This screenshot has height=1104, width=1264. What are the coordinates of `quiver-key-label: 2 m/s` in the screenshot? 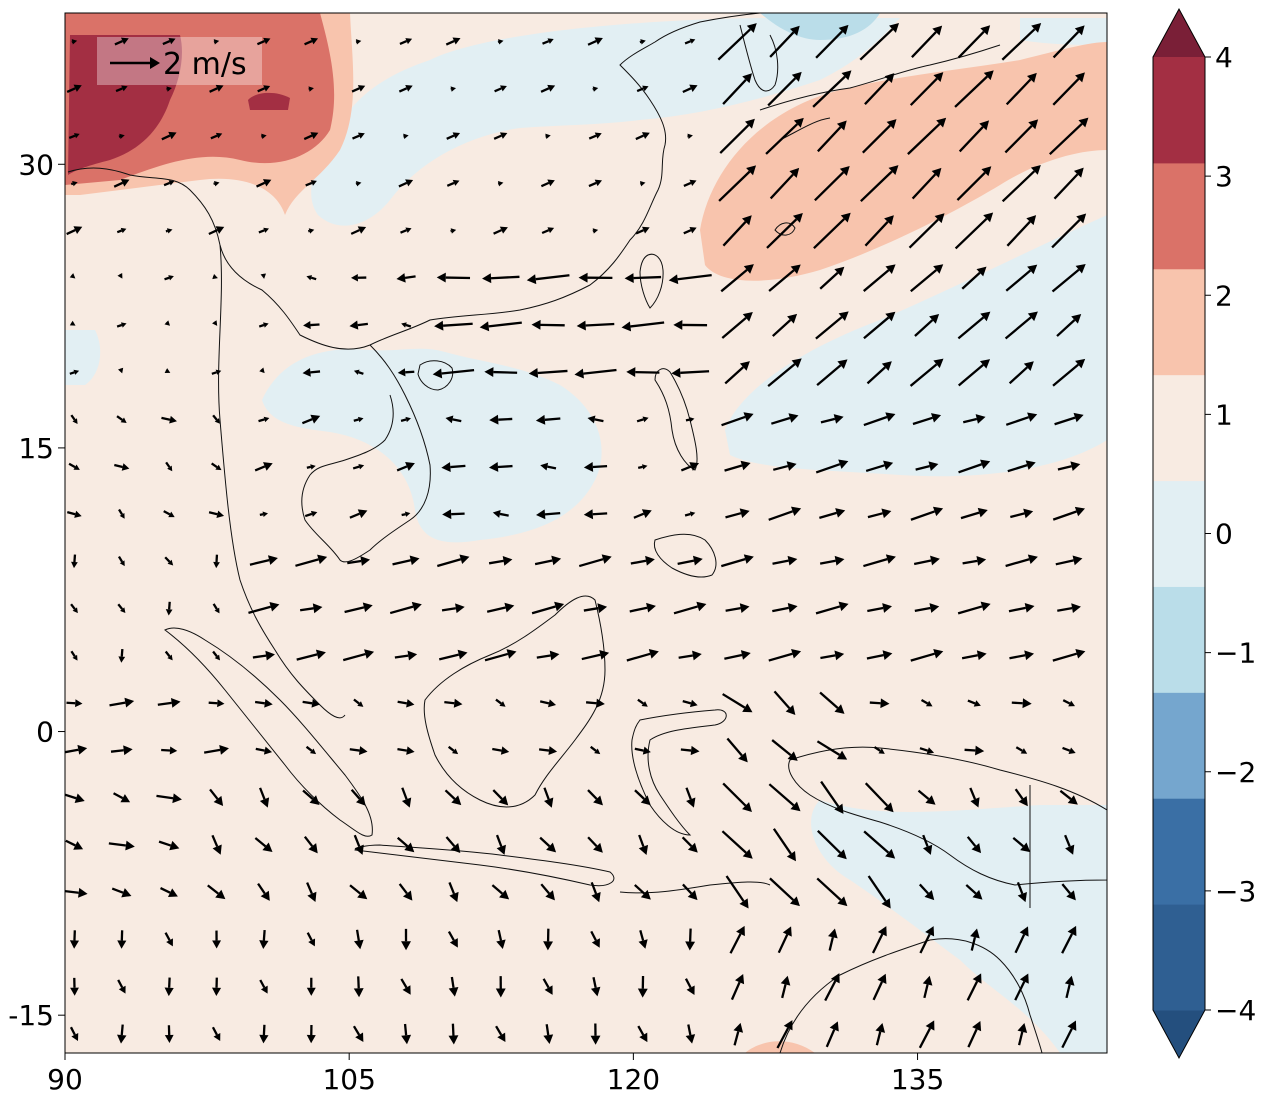 It's located at (205, 64).